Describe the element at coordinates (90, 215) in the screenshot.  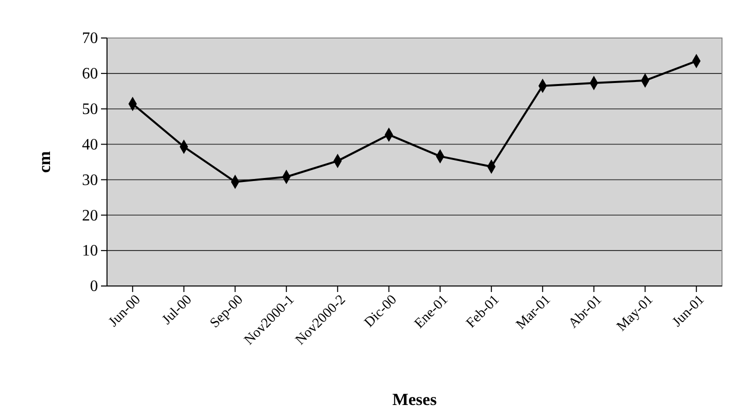
I see `y-tick-label: 20` at that location.